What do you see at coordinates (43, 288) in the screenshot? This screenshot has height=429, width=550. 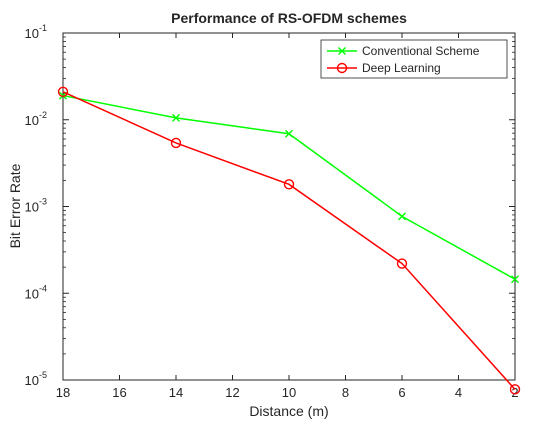 I see `y-tick-exponent: -4` at bounding box center [43, 288].